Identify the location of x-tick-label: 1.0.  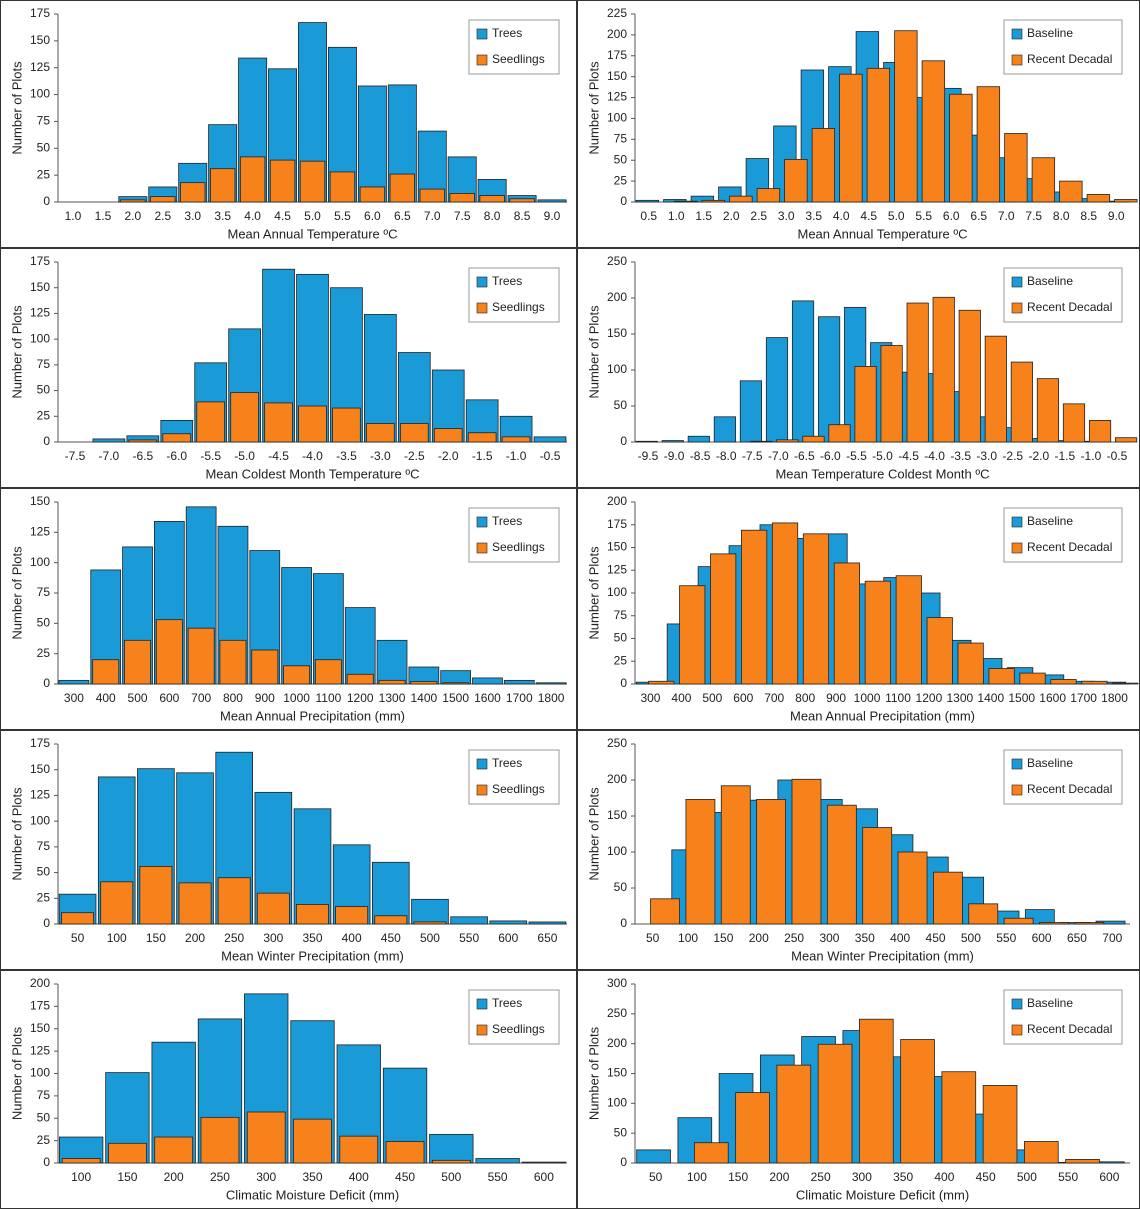
(676, 216).